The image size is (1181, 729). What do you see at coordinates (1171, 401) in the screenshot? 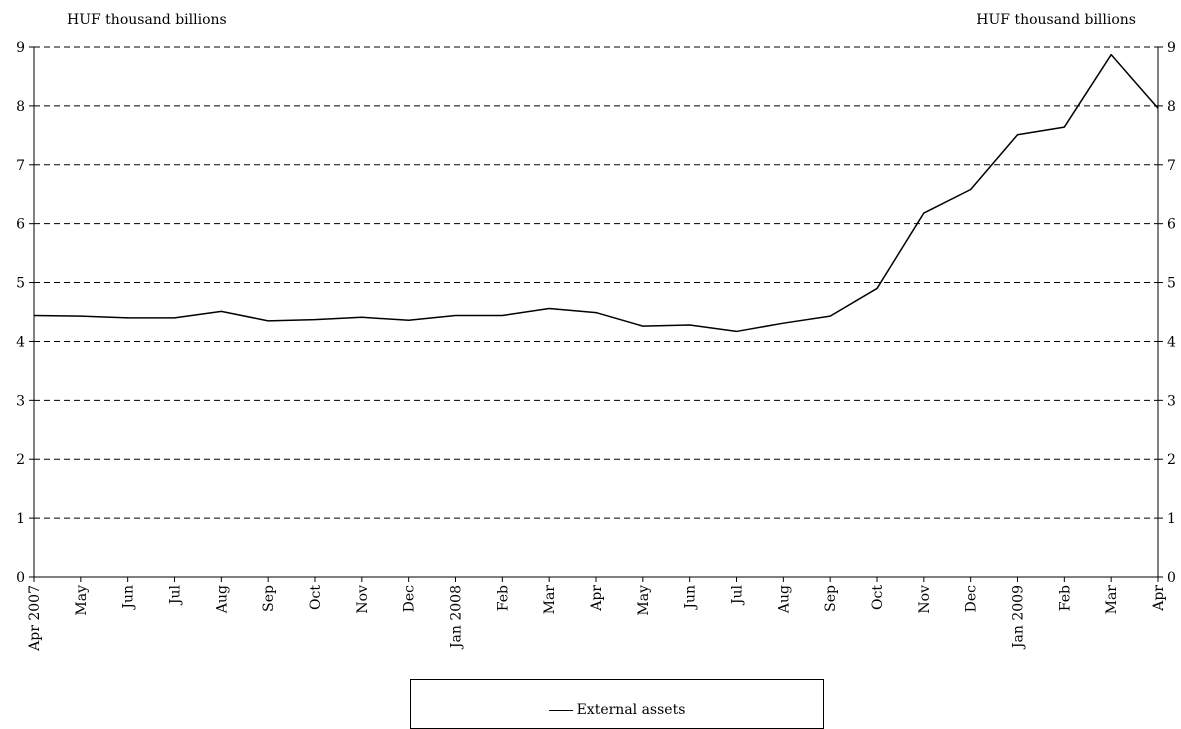
I see `right-tick-label: 3` at bounding box center [1171, 401].